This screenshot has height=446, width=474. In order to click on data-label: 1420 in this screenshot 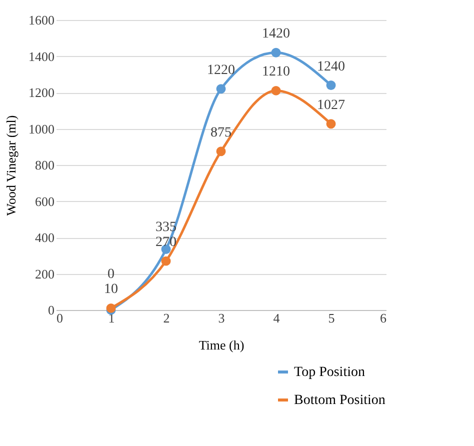, I will do `click(276, 34)`.